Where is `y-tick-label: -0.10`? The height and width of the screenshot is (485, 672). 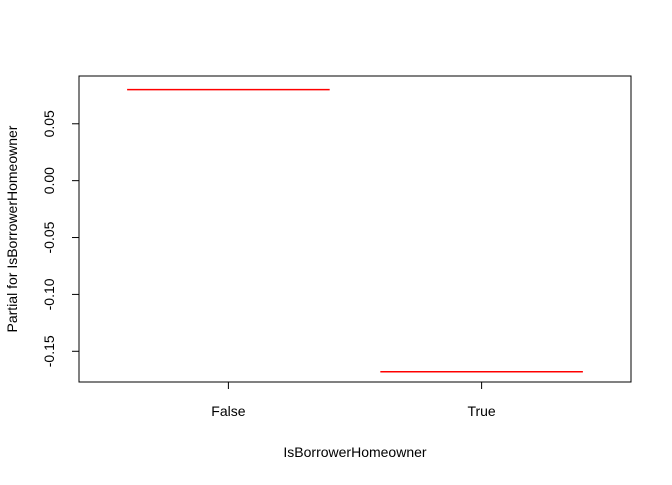 y-tick-label: -0.10 is located at coordinates (49, 294).